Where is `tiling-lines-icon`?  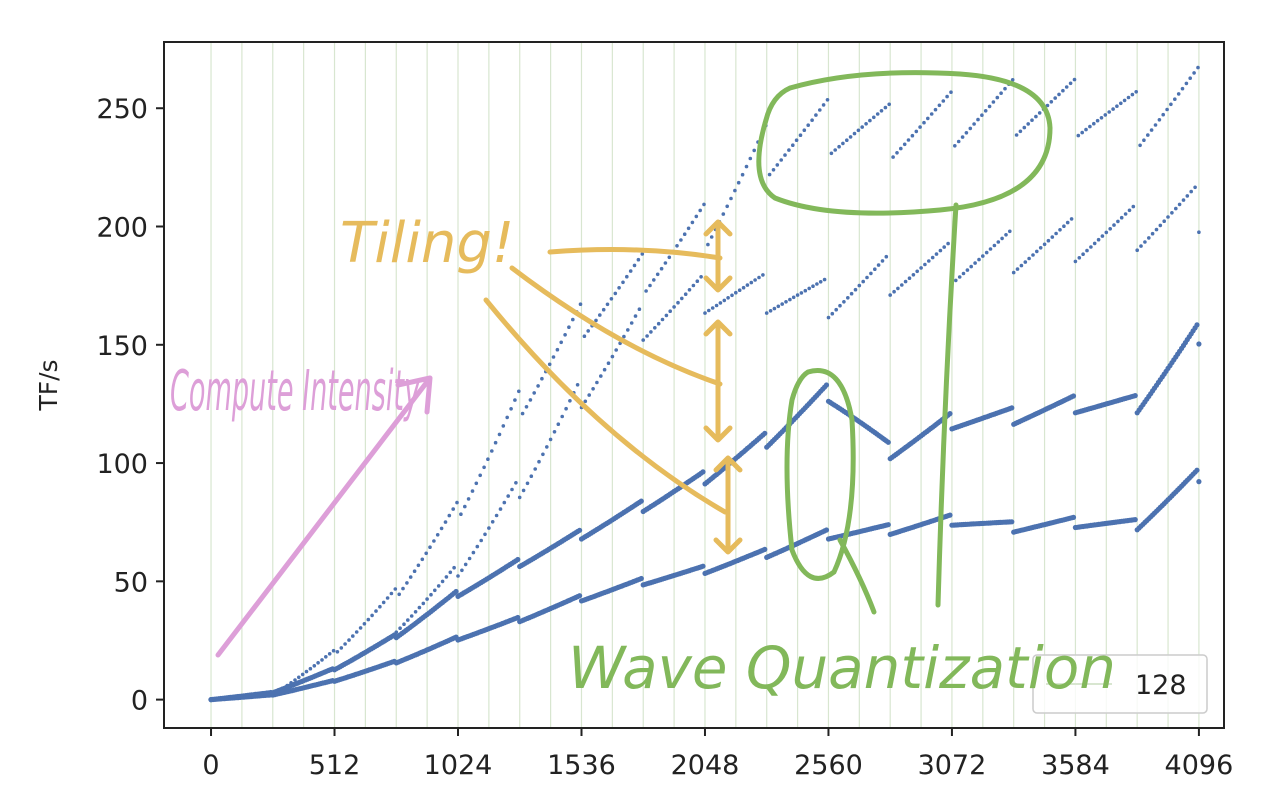 tiling-lines-icon is located at coordinates (605, 381).